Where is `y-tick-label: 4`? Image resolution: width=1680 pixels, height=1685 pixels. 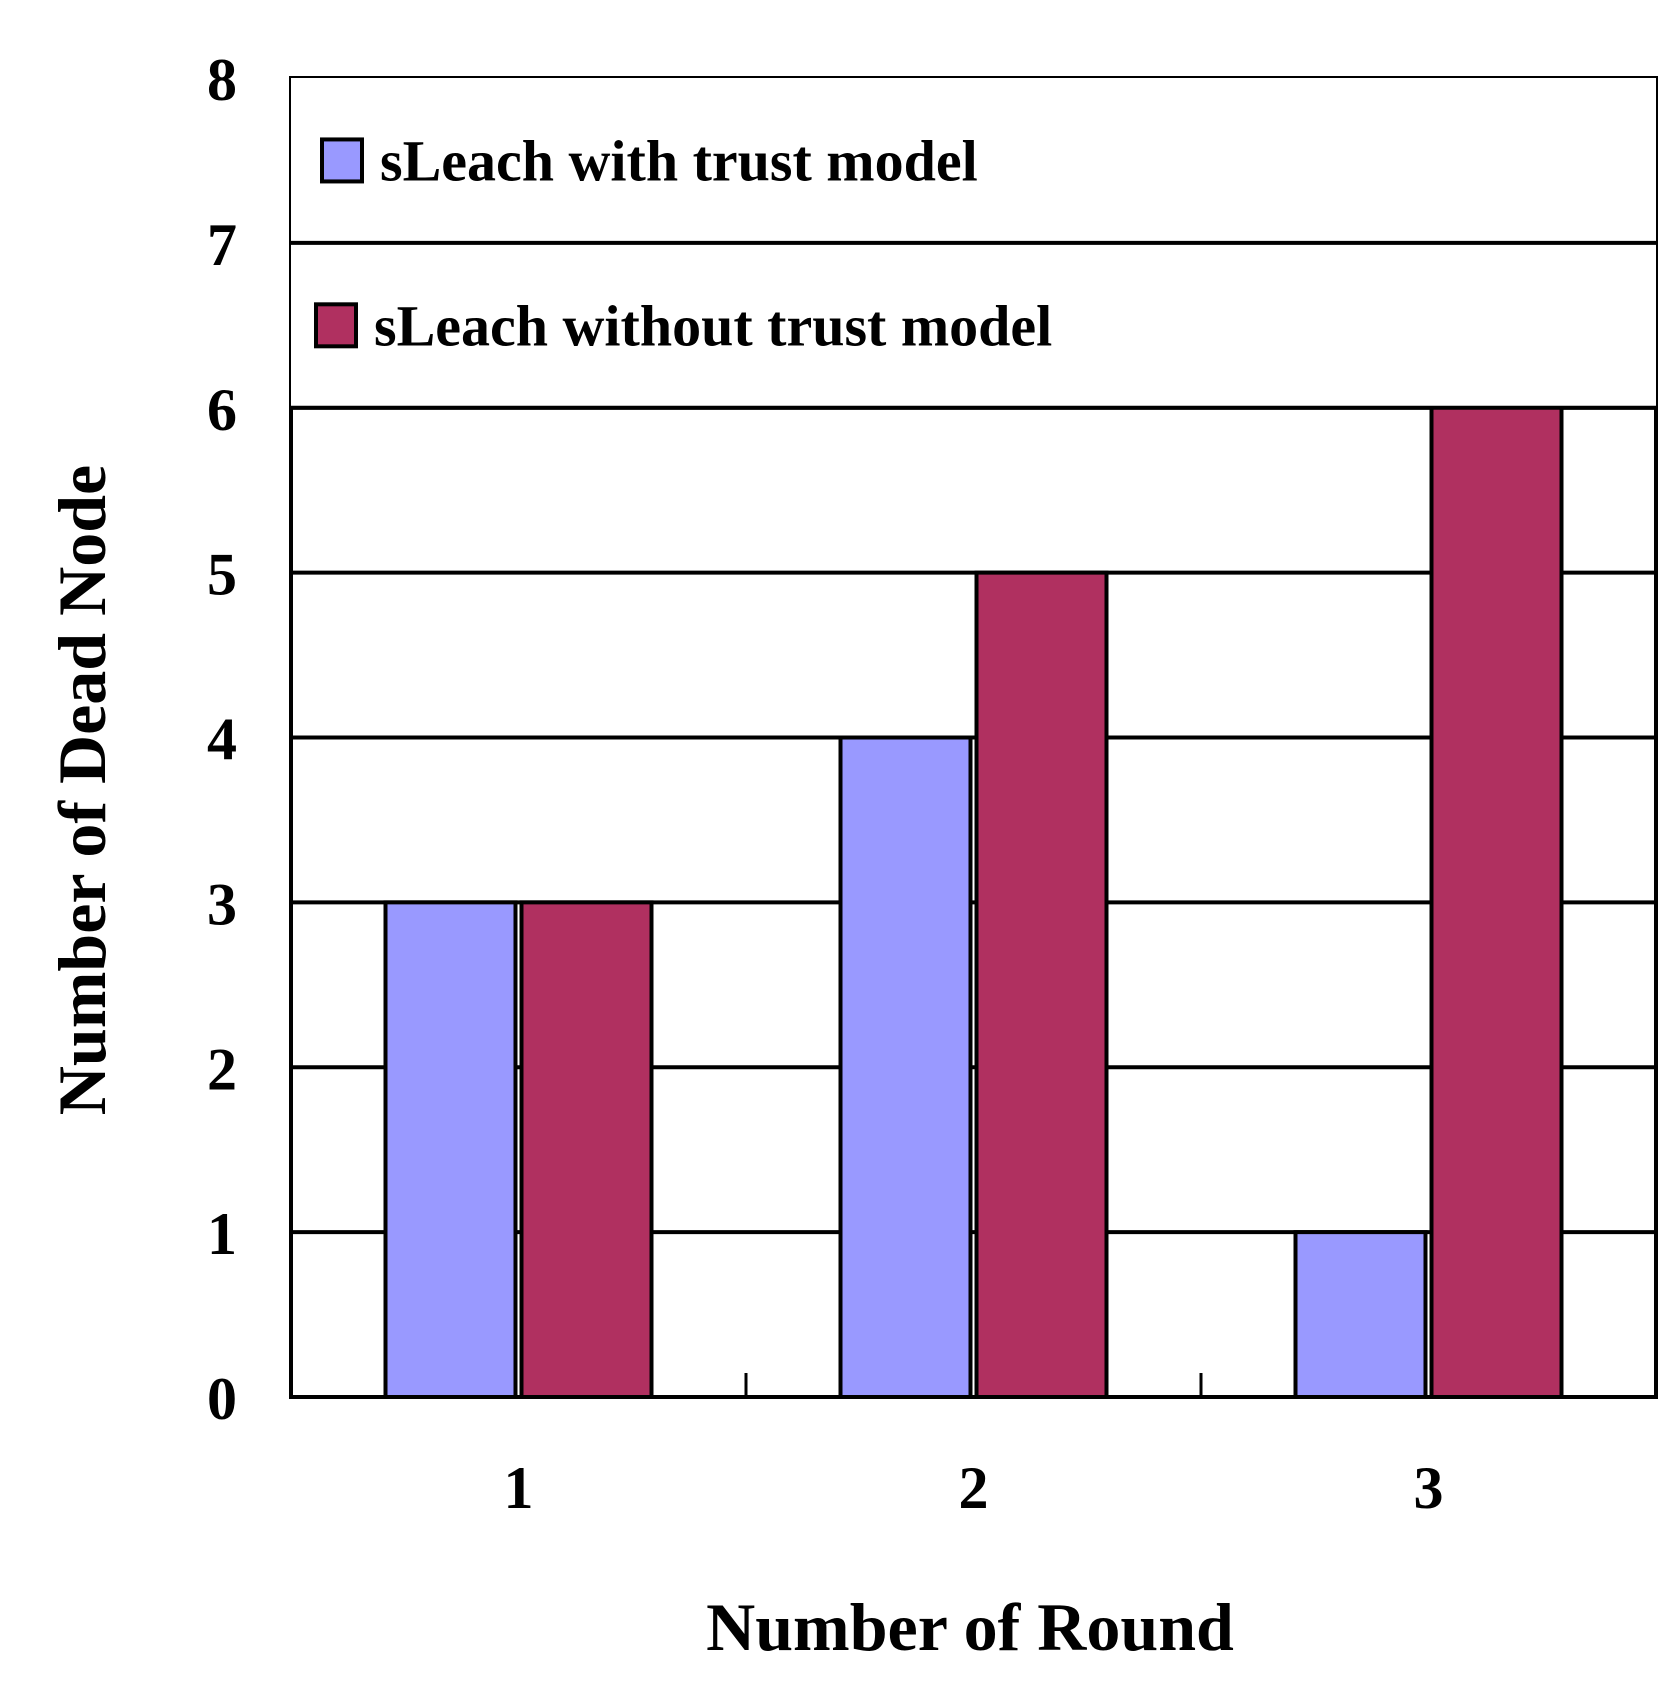 y-tick-label: 4 is located at coordinates (222, 740).